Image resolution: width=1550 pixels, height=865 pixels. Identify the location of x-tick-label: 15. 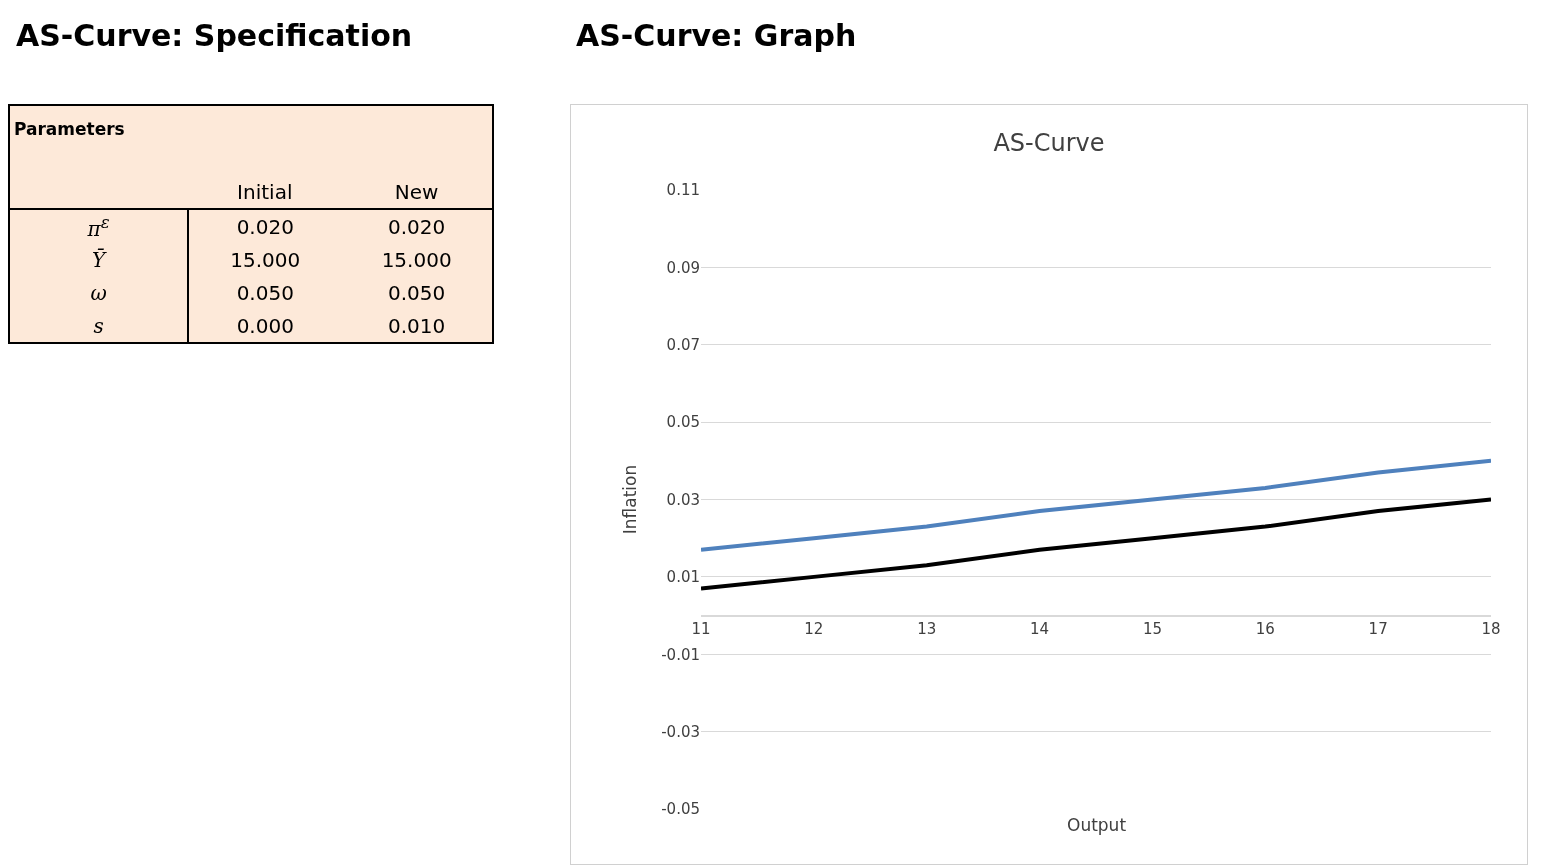
(1152, 629).